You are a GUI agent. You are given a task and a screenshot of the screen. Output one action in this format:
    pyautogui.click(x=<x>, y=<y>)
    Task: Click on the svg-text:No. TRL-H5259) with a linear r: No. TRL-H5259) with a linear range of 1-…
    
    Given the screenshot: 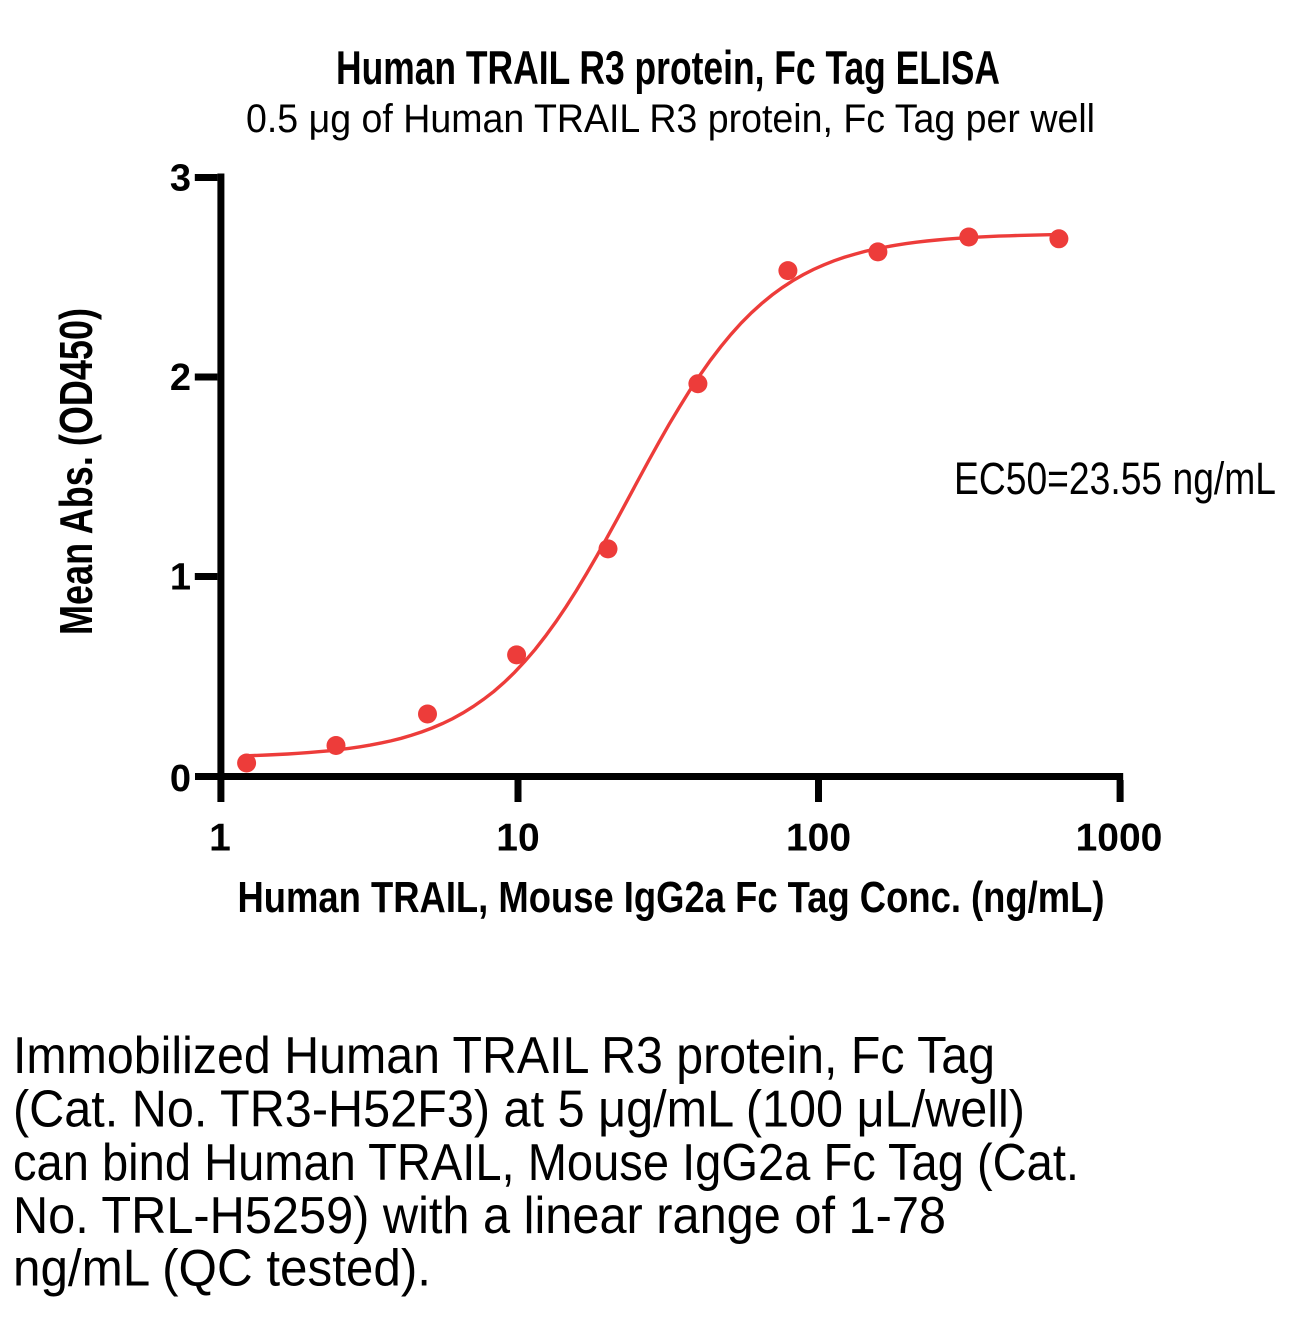 What is the action you would take?
    pyautogui.click(x=479, y=1215)
    